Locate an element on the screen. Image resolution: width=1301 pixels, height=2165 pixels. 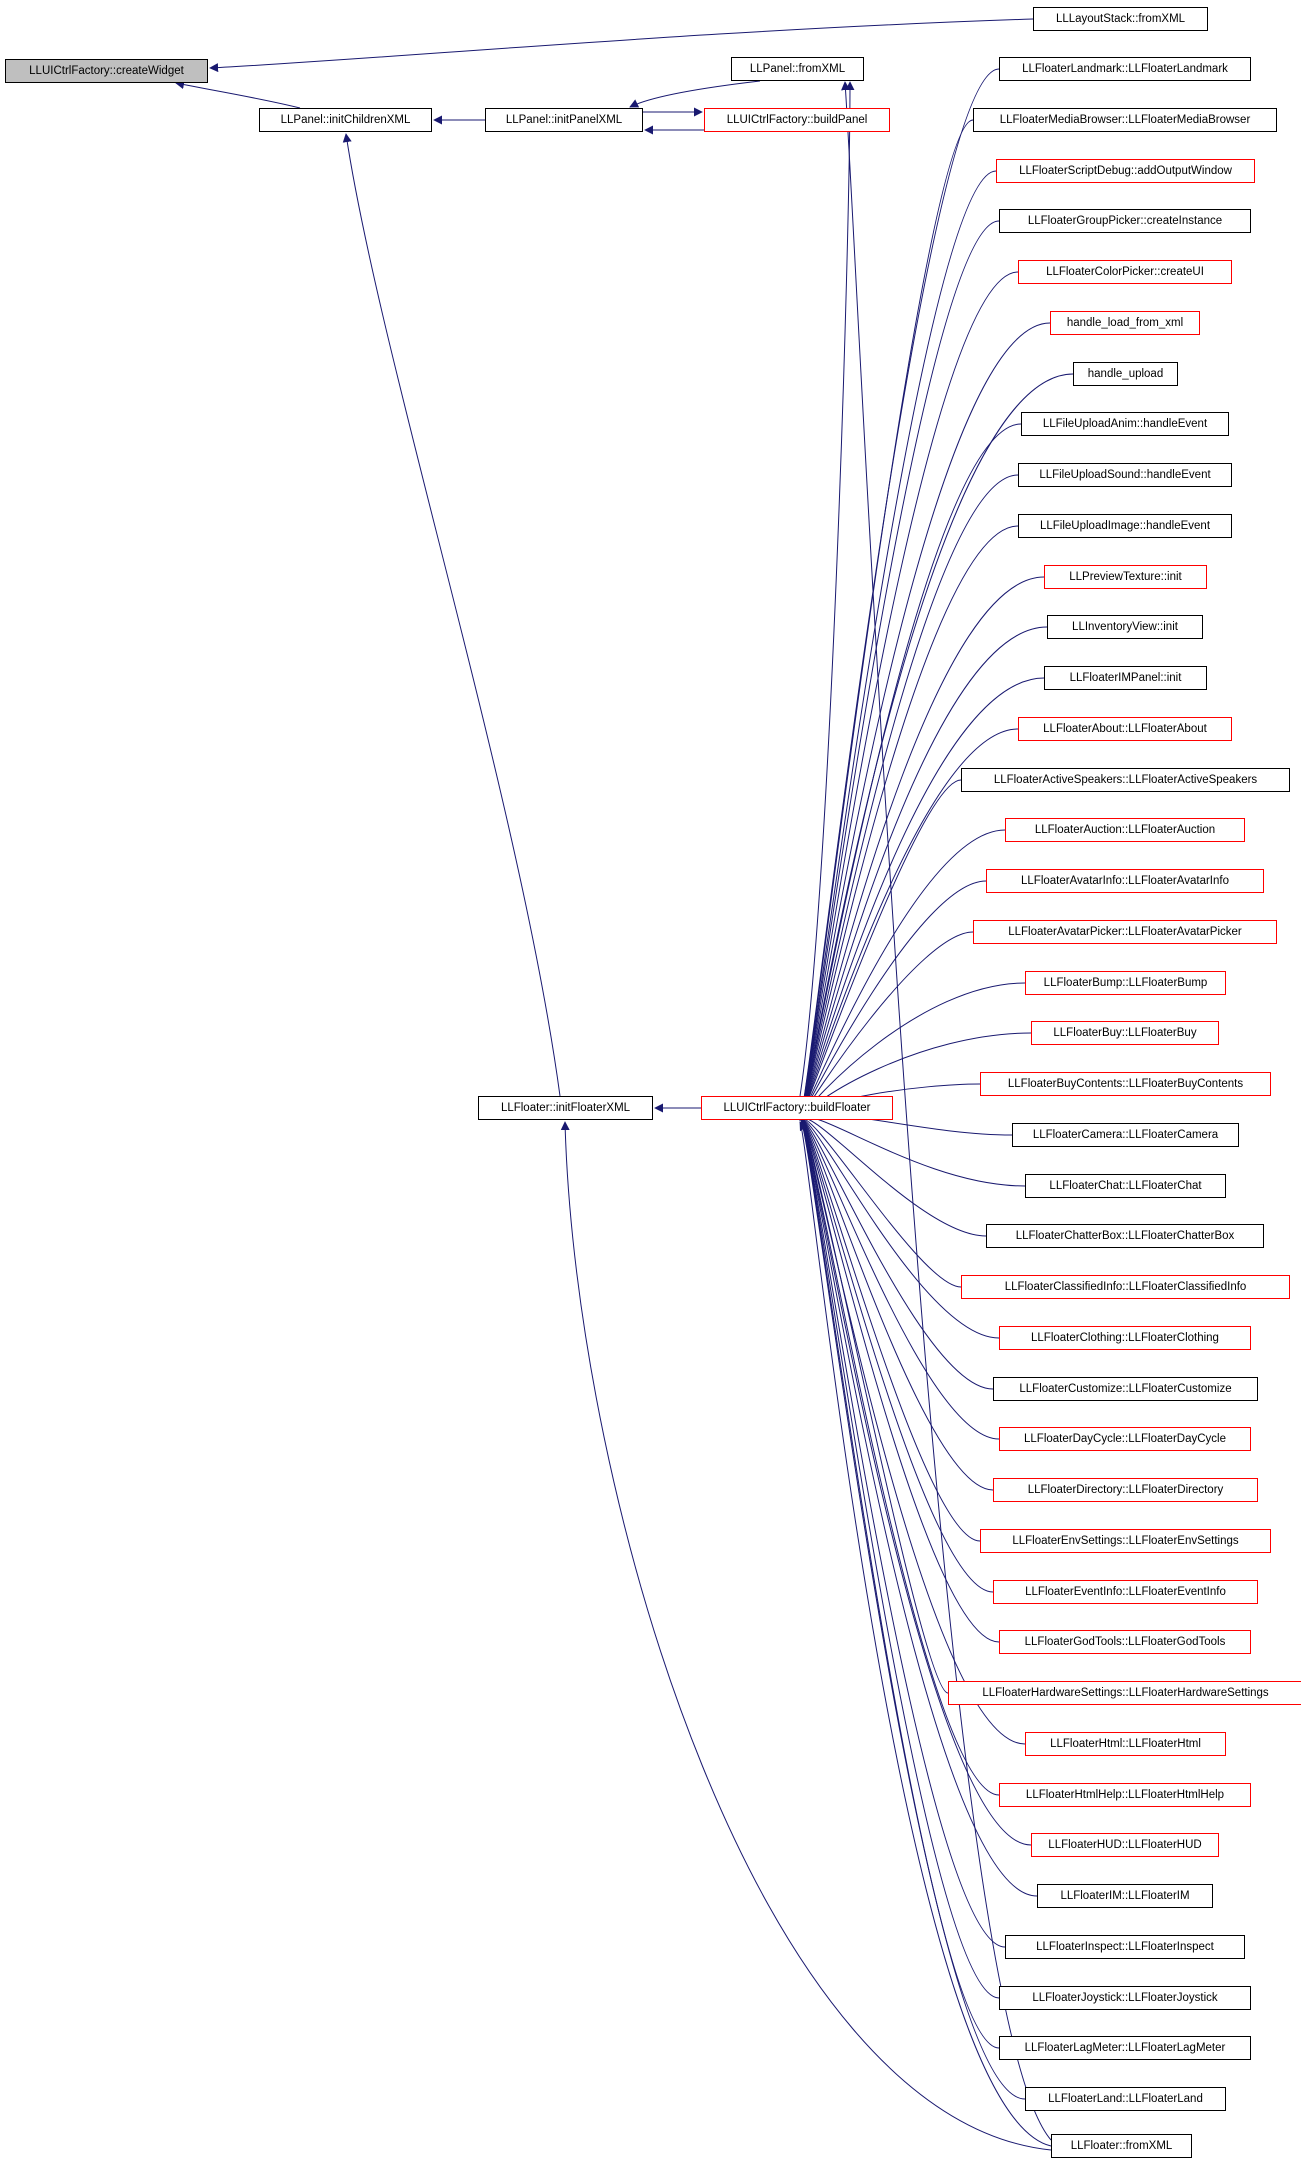
node-caller-4: LLFloaterColorPicker::createUI is located at coordinates (1125, 272).